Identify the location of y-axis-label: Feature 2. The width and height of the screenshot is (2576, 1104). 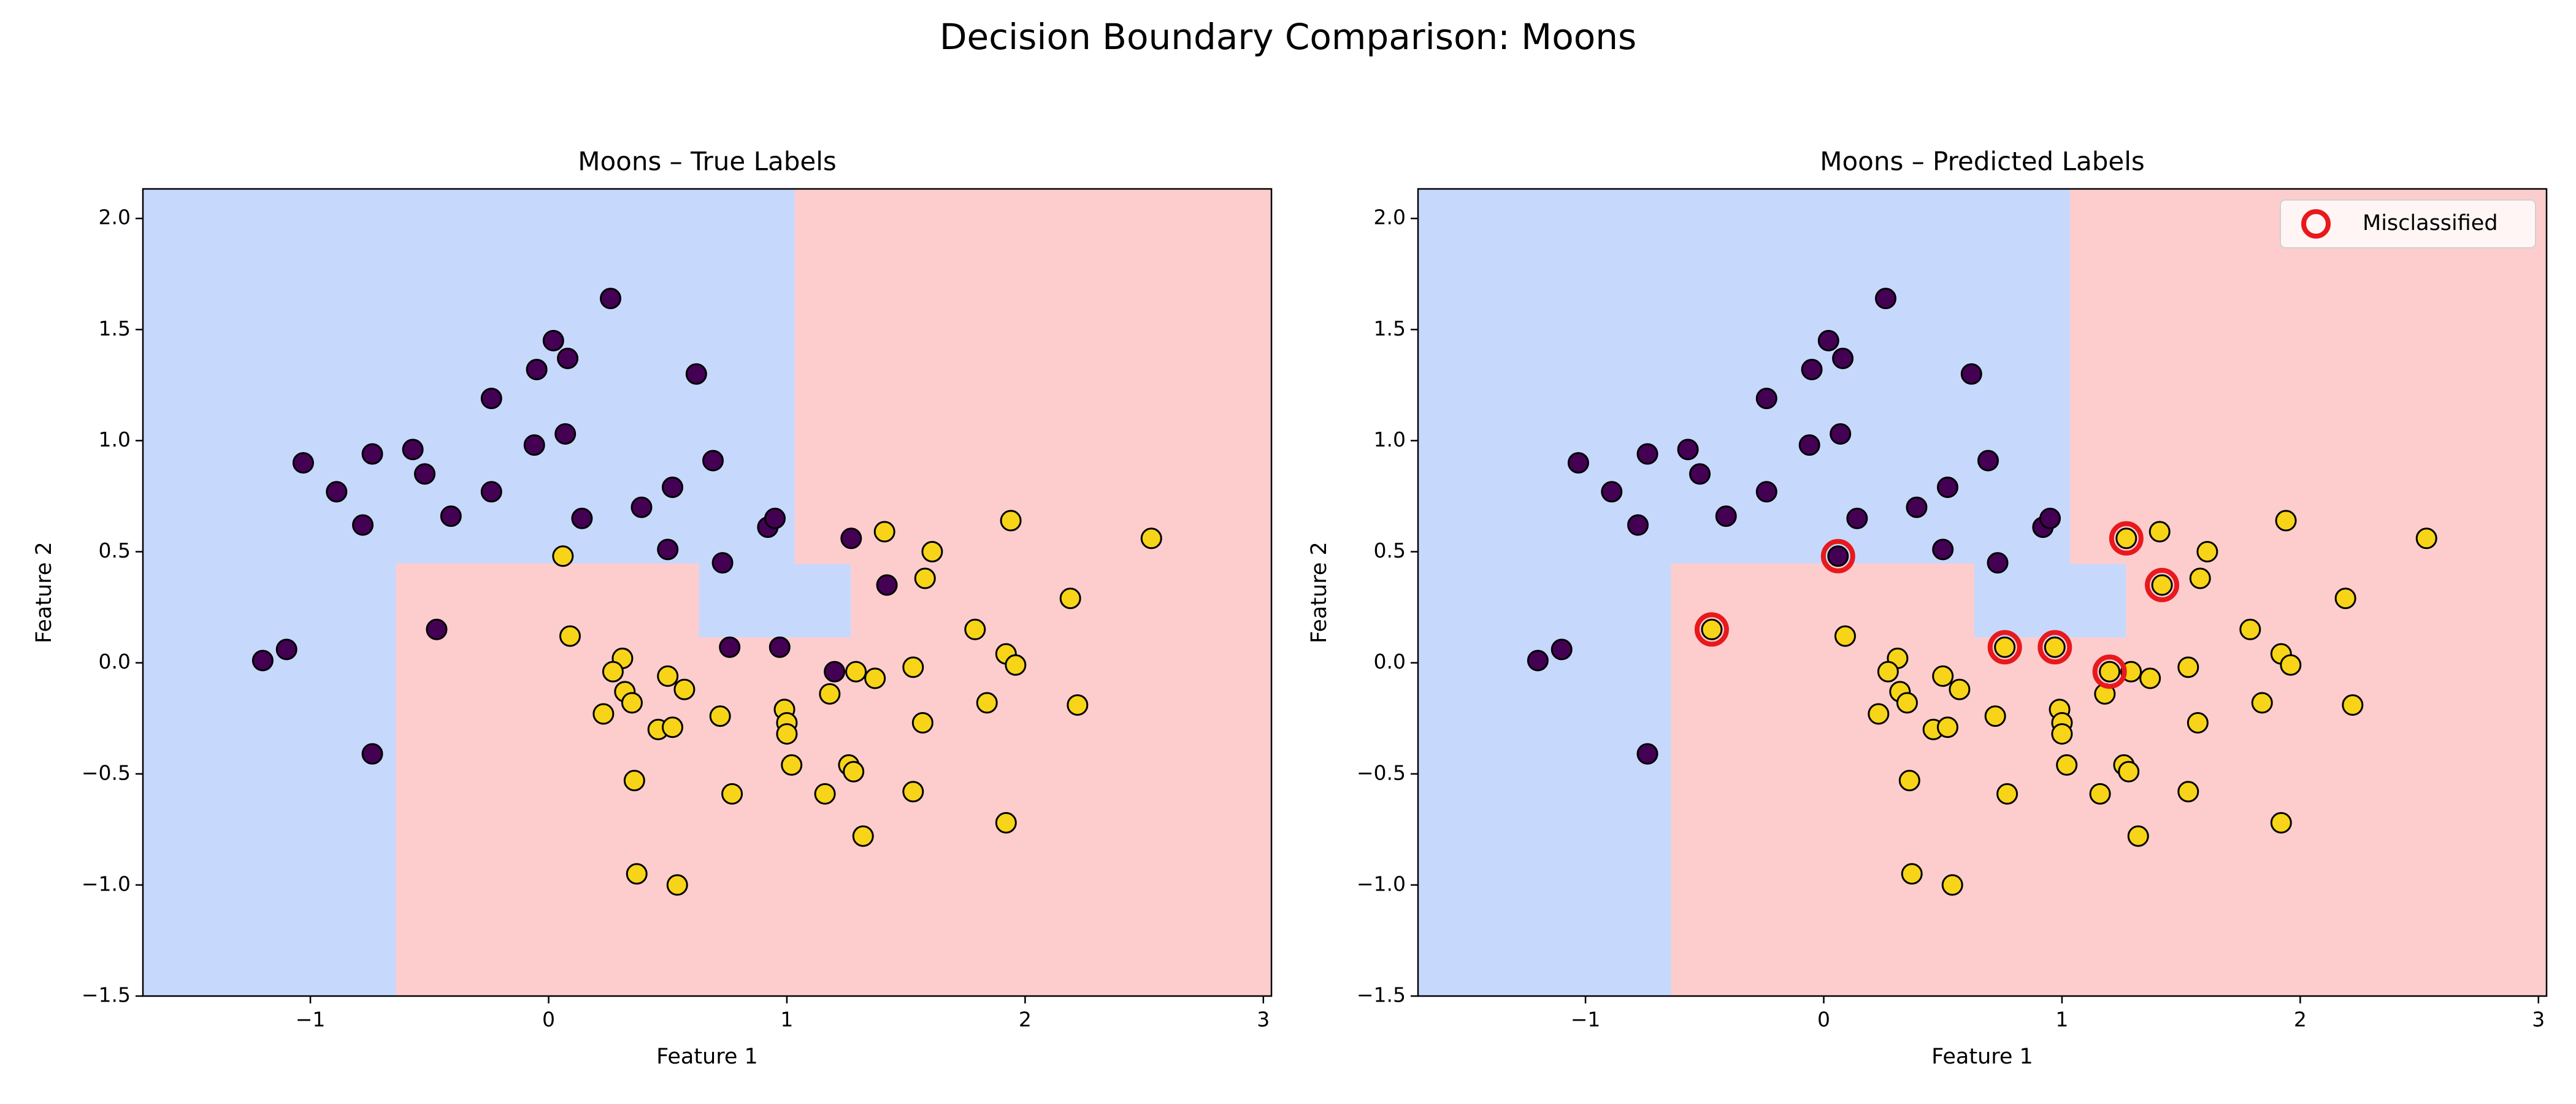
(44, 592).